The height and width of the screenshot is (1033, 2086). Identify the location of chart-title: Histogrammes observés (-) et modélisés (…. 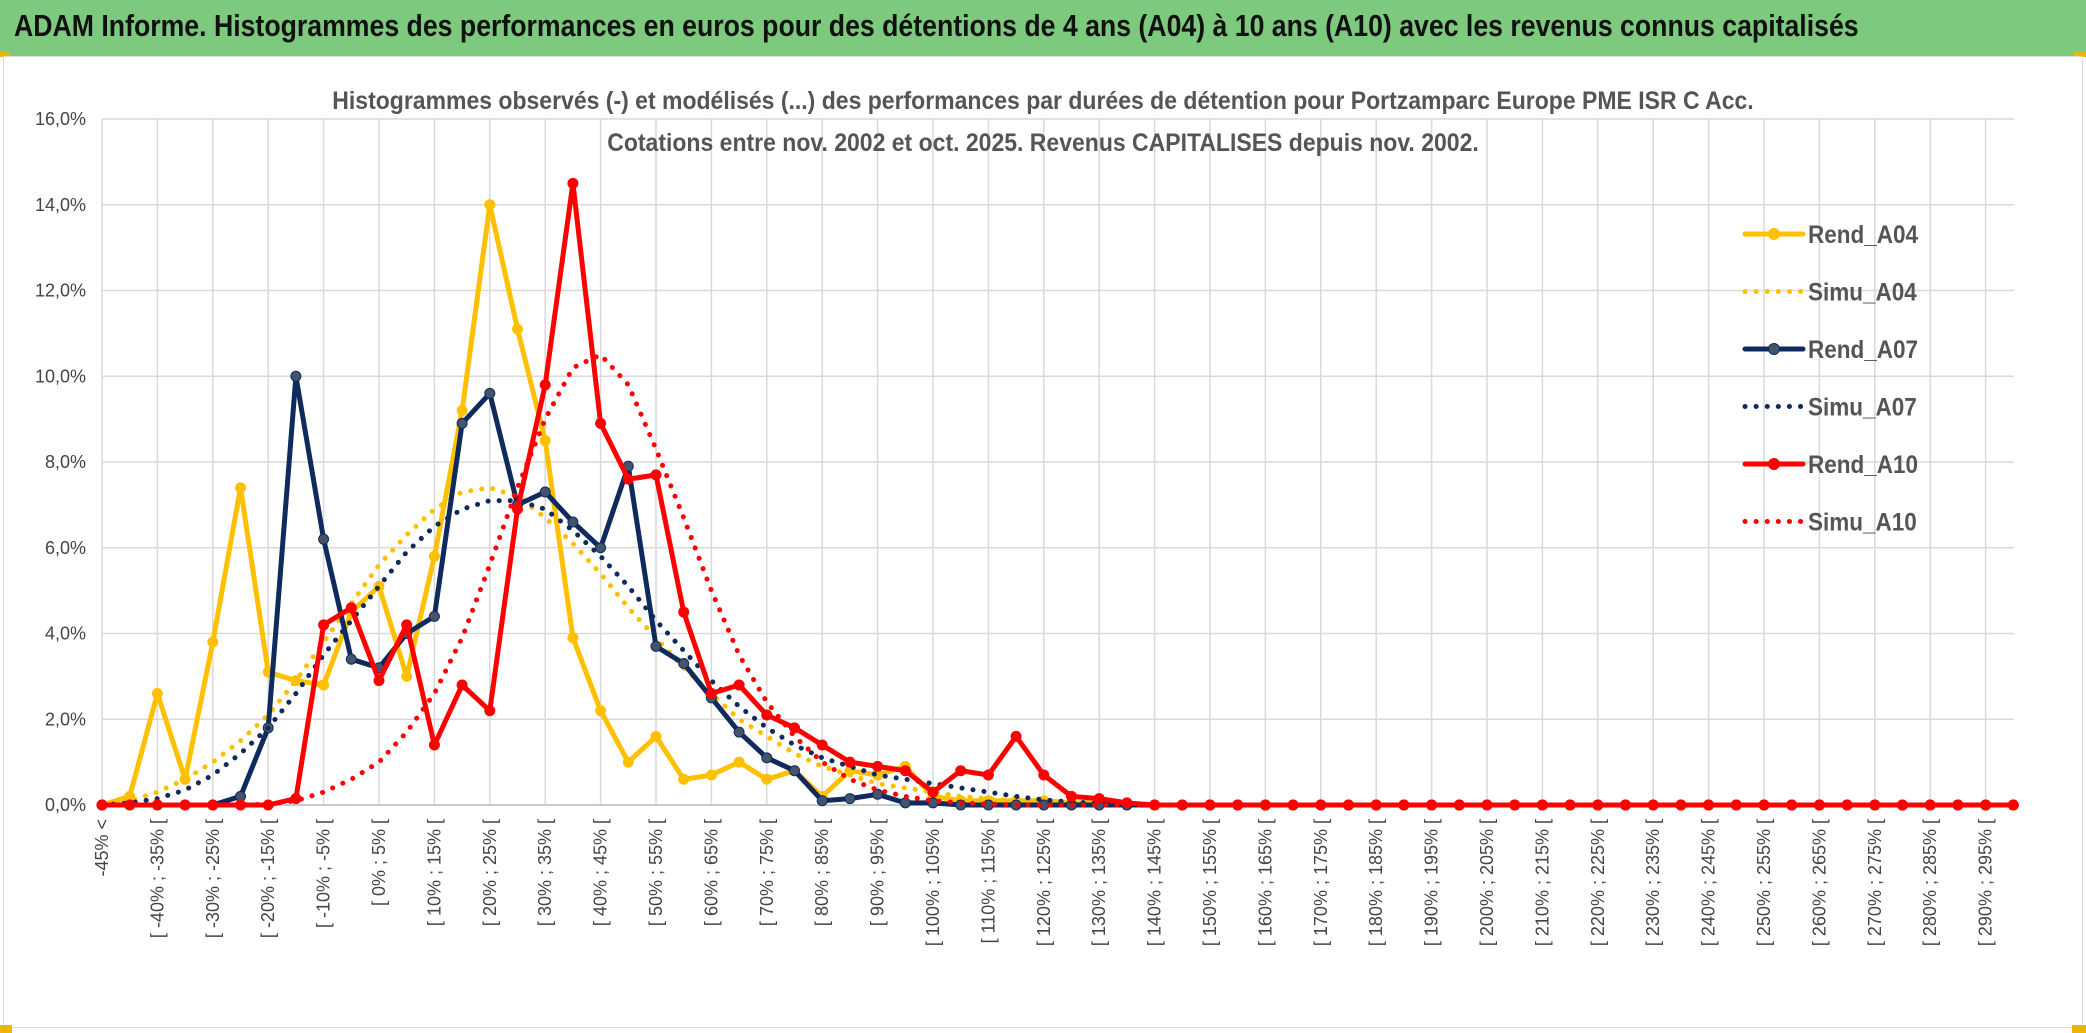
(1042, 101).